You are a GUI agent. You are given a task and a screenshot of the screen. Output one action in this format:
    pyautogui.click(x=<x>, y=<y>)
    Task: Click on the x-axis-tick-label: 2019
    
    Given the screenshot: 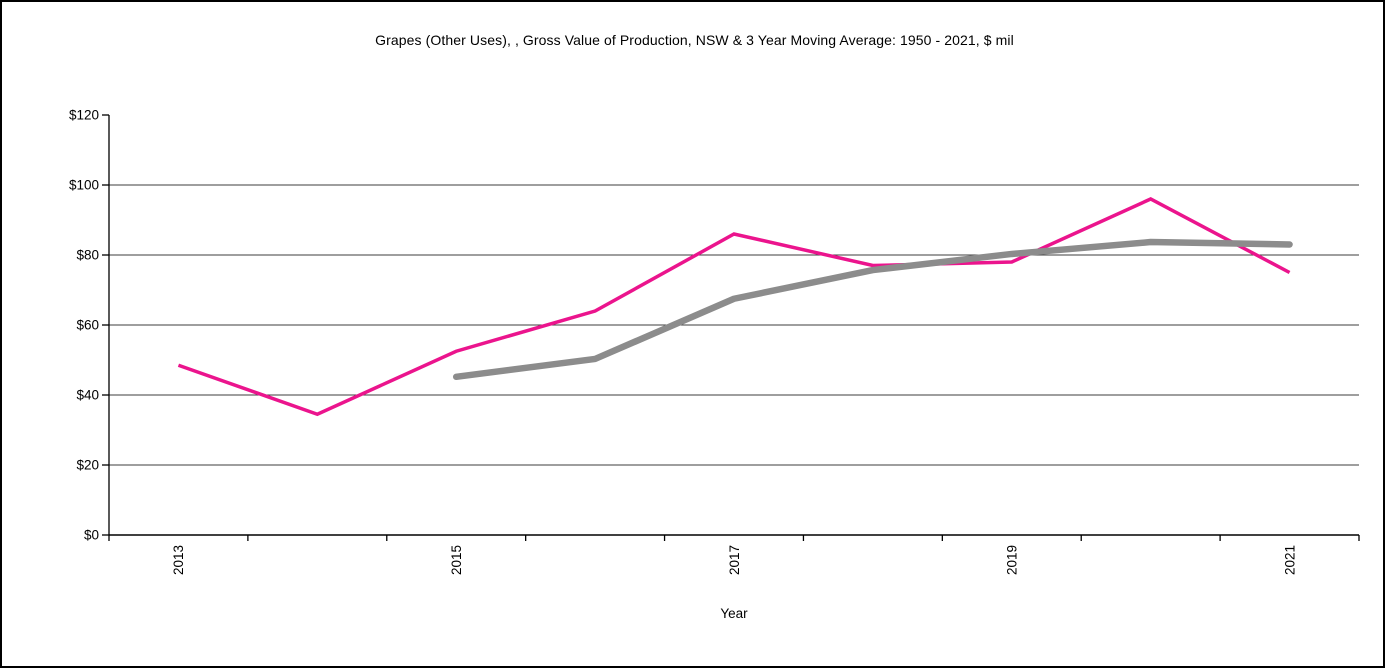 What is the action you would take?
    pyautogui.click(x=1012, y=560)
    